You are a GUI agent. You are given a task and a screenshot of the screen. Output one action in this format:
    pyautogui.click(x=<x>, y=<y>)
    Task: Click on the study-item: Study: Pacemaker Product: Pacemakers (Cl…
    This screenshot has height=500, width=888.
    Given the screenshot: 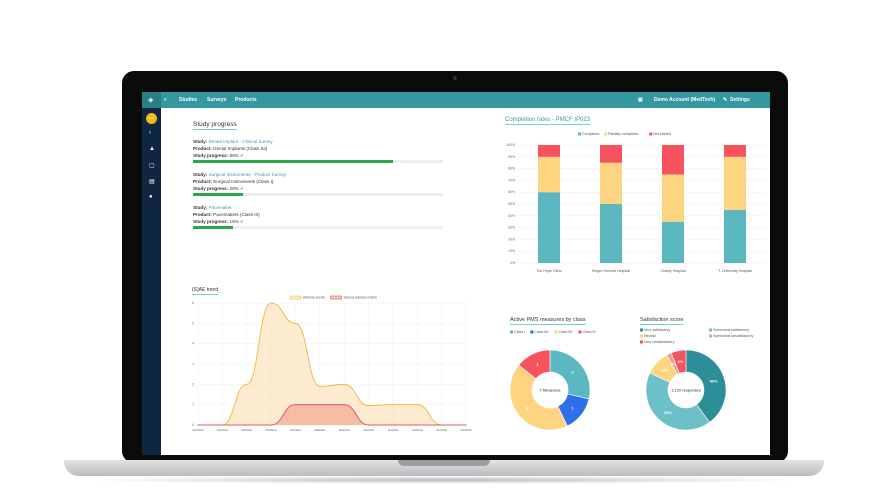 What is the action you would take?
    pyautogui.click(x=226, y=215)
    